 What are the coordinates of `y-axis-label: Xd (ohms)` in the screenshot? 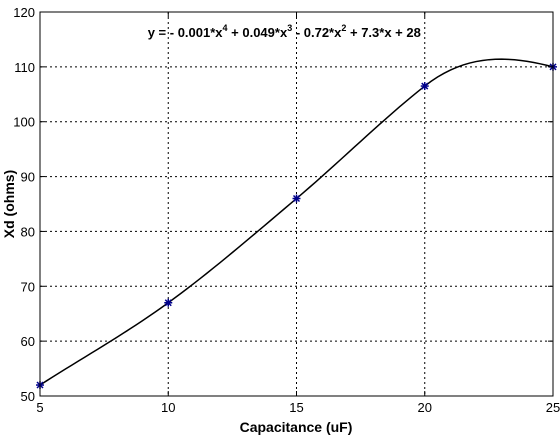 It's located at (9, 204).